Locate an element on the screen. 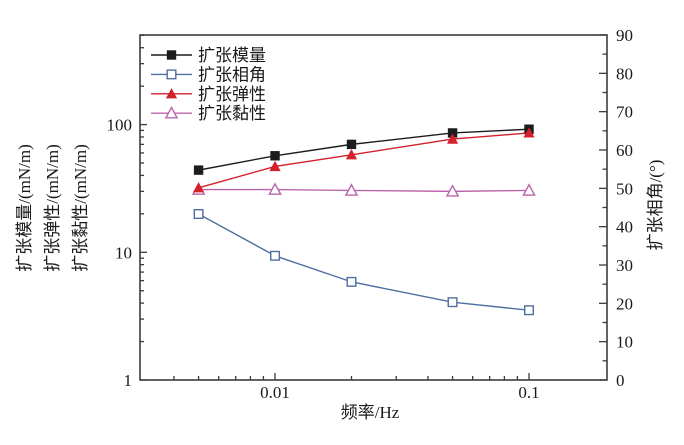 The image size is (684, 445). x-axis-tick-label: 0.01 is located at coordinates (275, 392).